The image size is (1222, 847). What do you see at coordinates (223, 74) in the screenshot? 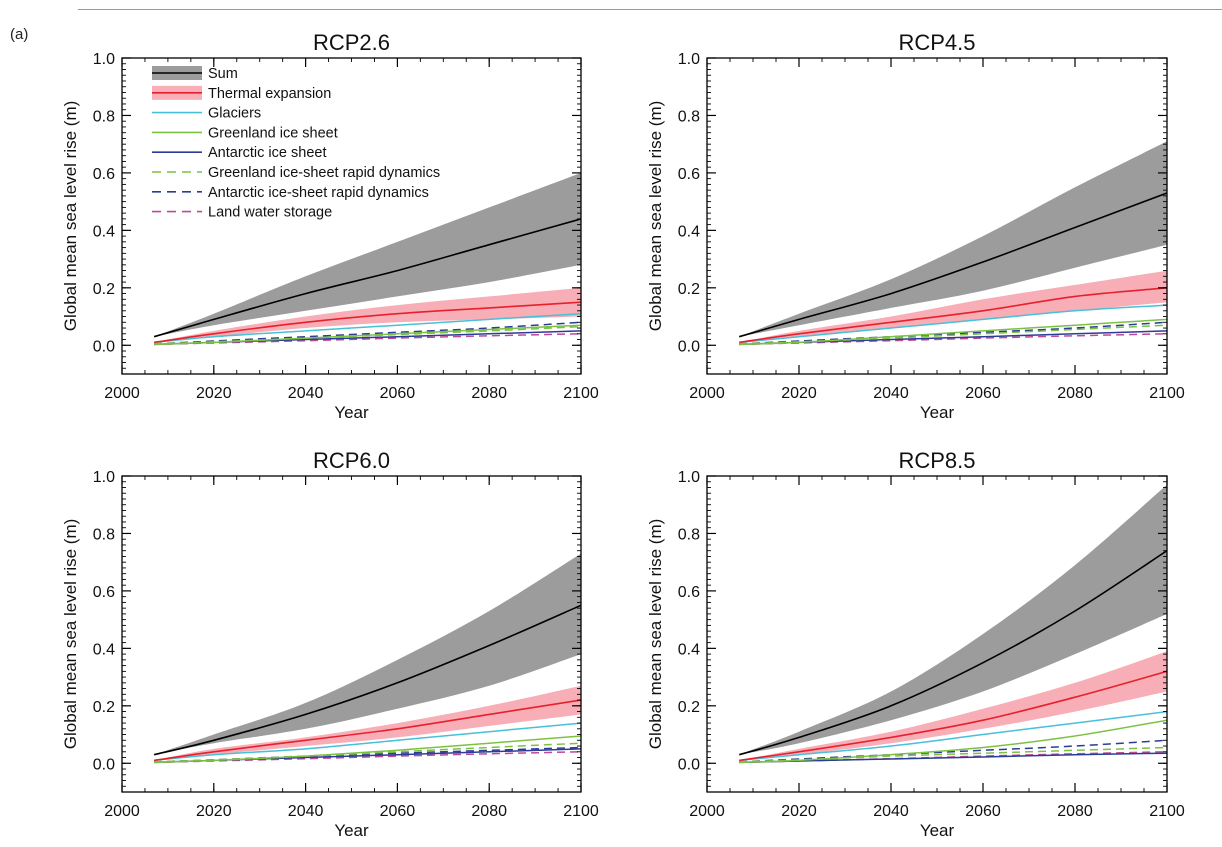
I see `legend-label: Sum` at bounding box center [223, 74].